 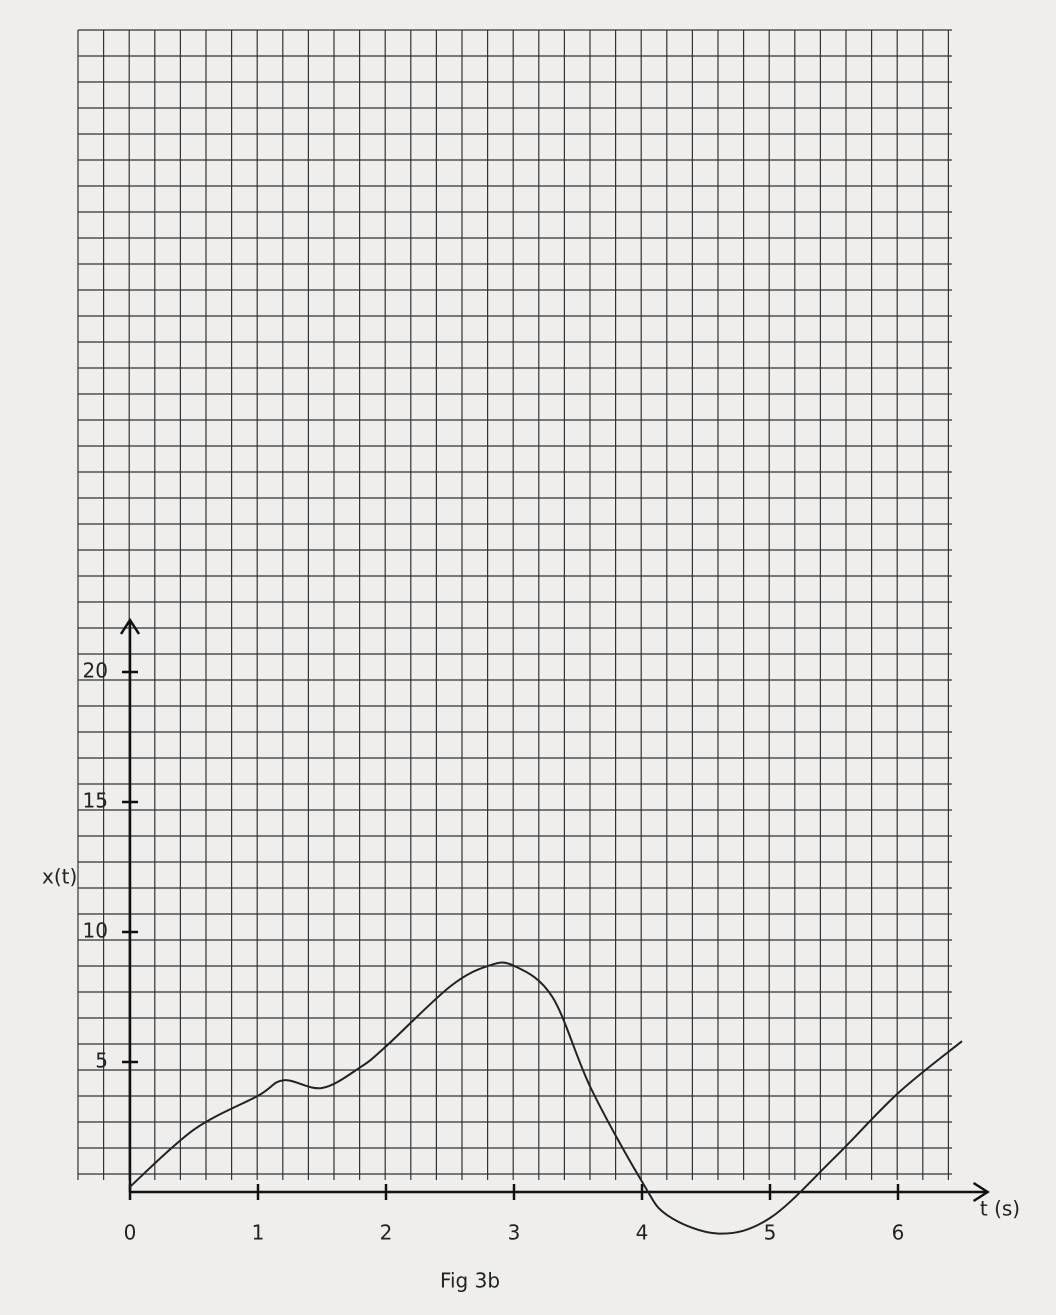 I want to click on x-tick-label: 1, so click(x=258, y=1233).